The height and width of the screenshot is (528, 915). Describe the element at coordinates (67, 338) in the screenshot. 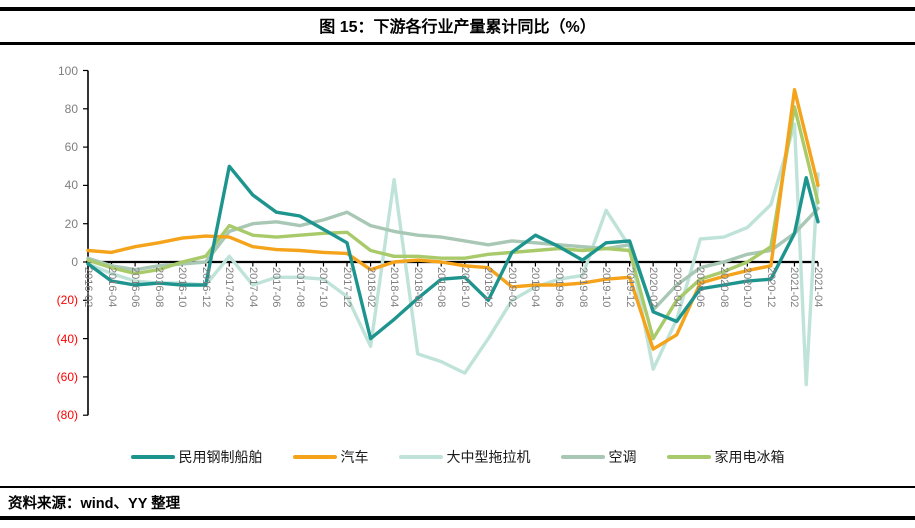

I see `y-axis-label: (40)` at that location.